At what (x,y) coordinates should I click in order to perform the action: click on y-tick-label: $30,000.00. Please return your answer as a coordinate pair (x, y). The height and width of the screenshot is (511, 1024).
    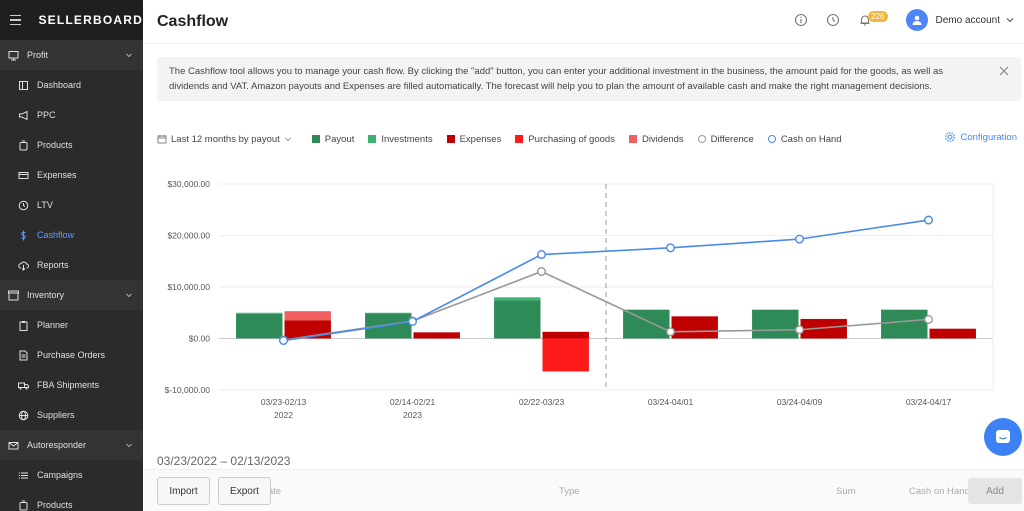
    Looking at the image, I should click on (188, 184).